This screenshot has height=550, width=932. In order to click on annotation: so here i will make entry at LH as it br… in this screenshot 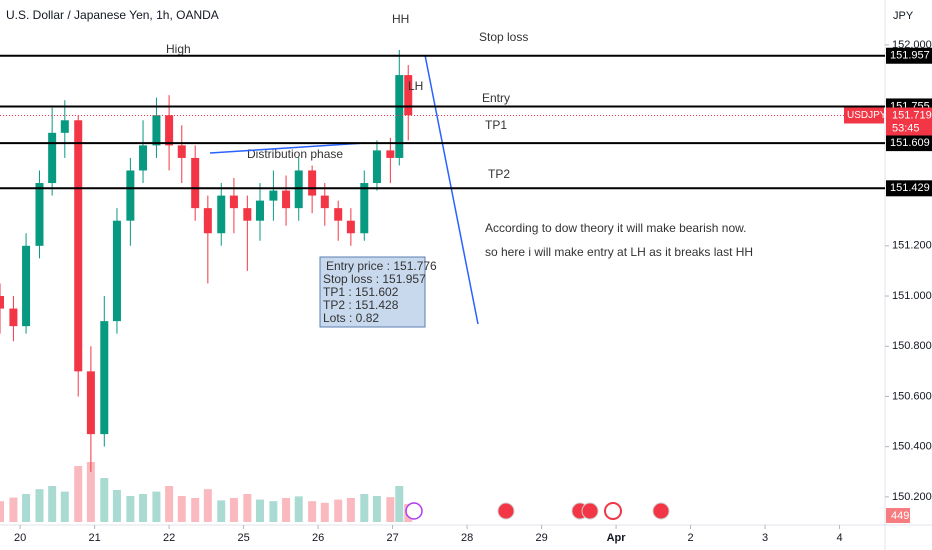, I will do `click(619, 252)`.